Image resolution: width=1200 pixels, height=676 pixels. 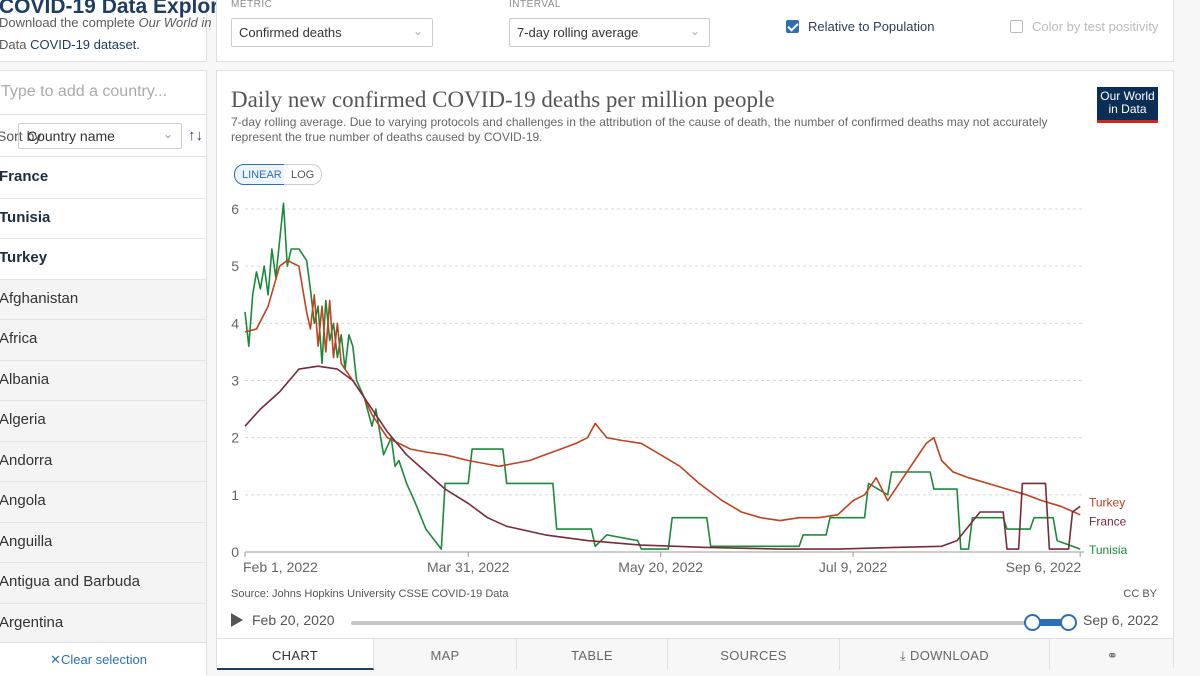 I want to click on series-end-label: Tunisia, so click(x=1108, y=550).